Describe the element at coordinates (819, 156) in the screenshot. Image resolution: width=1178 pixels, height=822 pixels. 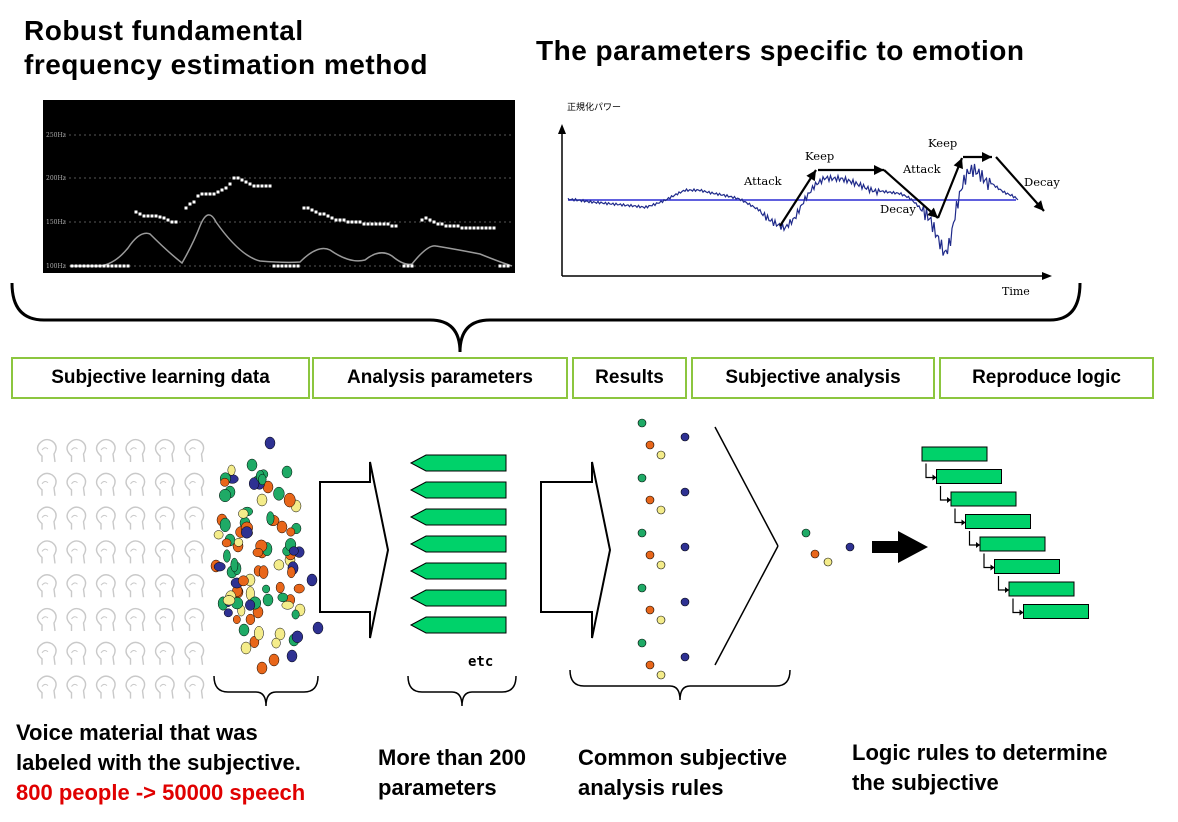
I see `keep-label-1: Keep` at that location.